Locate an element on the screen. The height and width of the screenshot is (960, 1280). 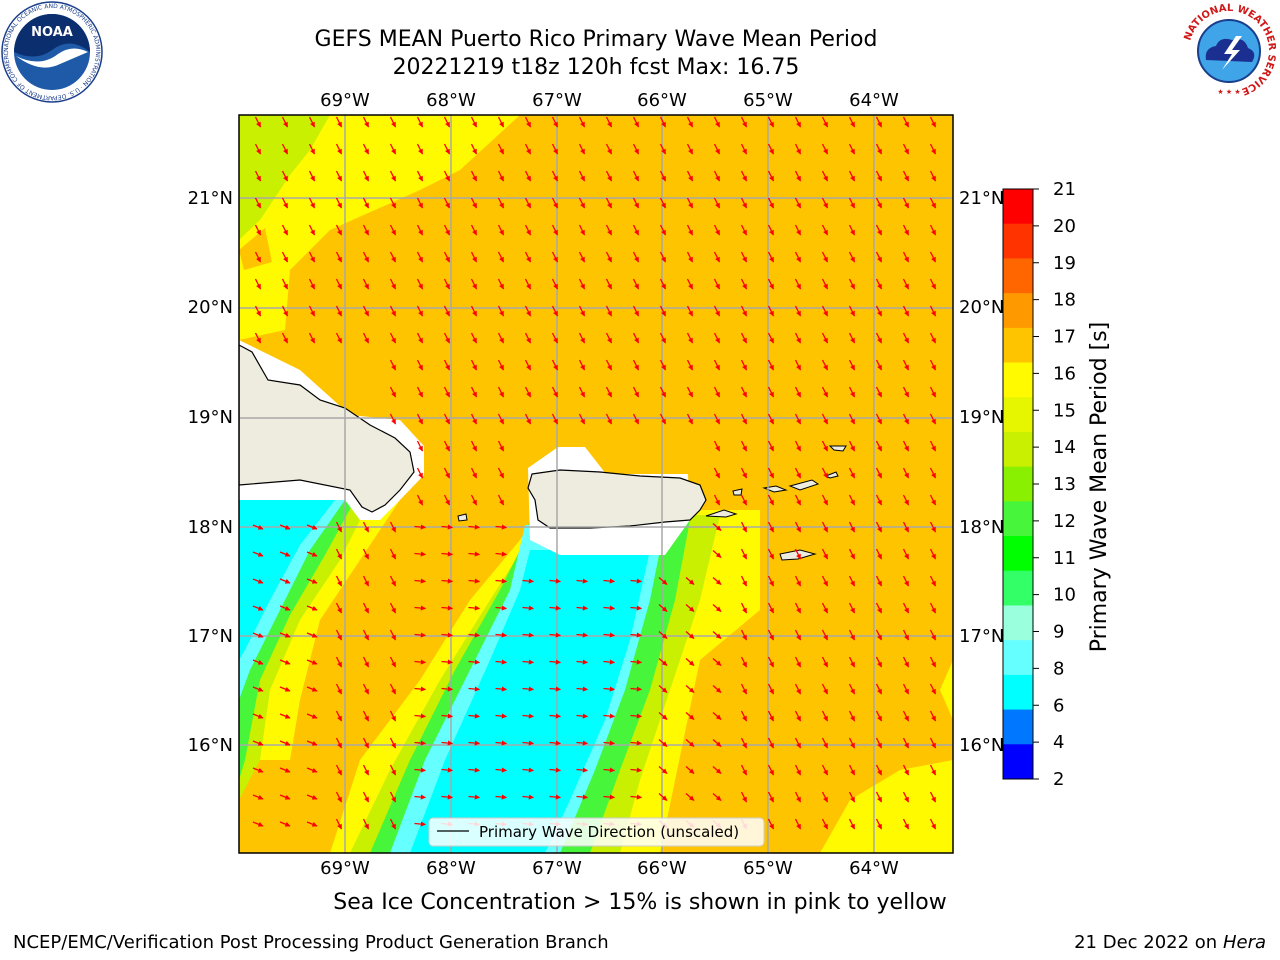
colorbar: 21 20 19 18 17 16 15 14 13 12 11 10 9 8 6 4 2 is located at coordinates (1039, 484).